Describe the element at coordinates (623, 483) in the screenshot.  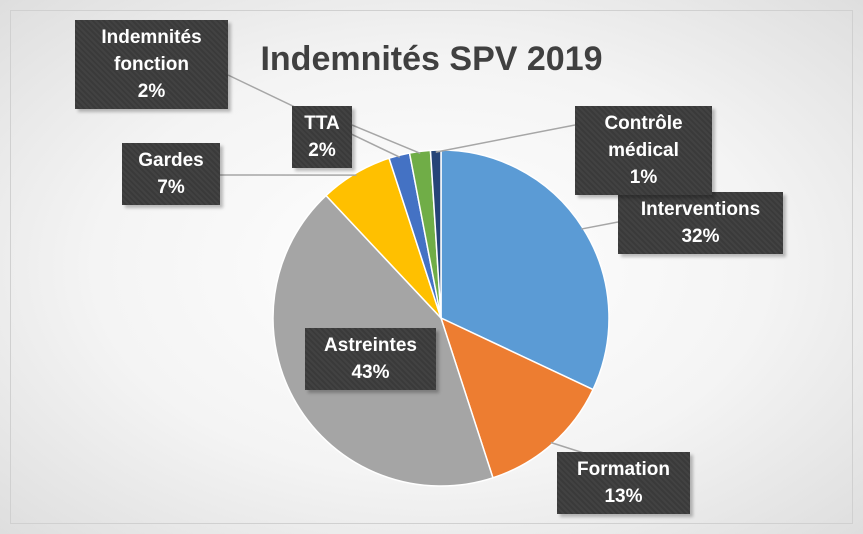
I see `data-label: Formation 13%` at that location.